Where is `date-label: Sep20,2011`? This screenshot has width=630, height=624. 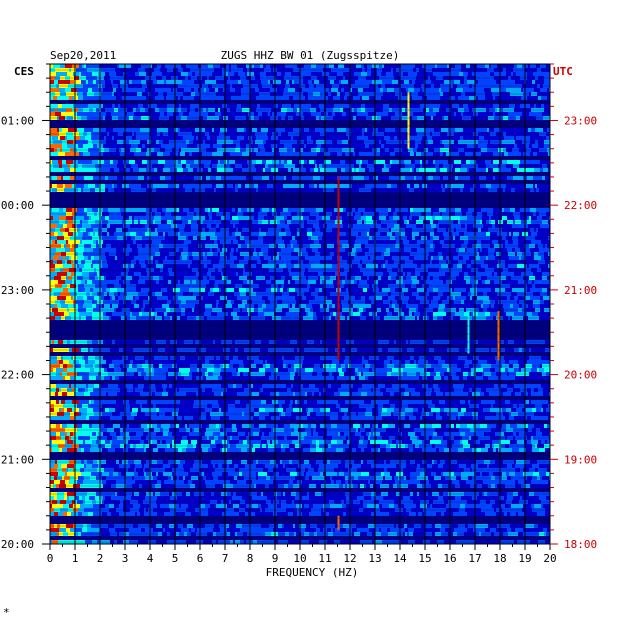 date-label: Sep20,2011 is located at coordinates (83, 55).